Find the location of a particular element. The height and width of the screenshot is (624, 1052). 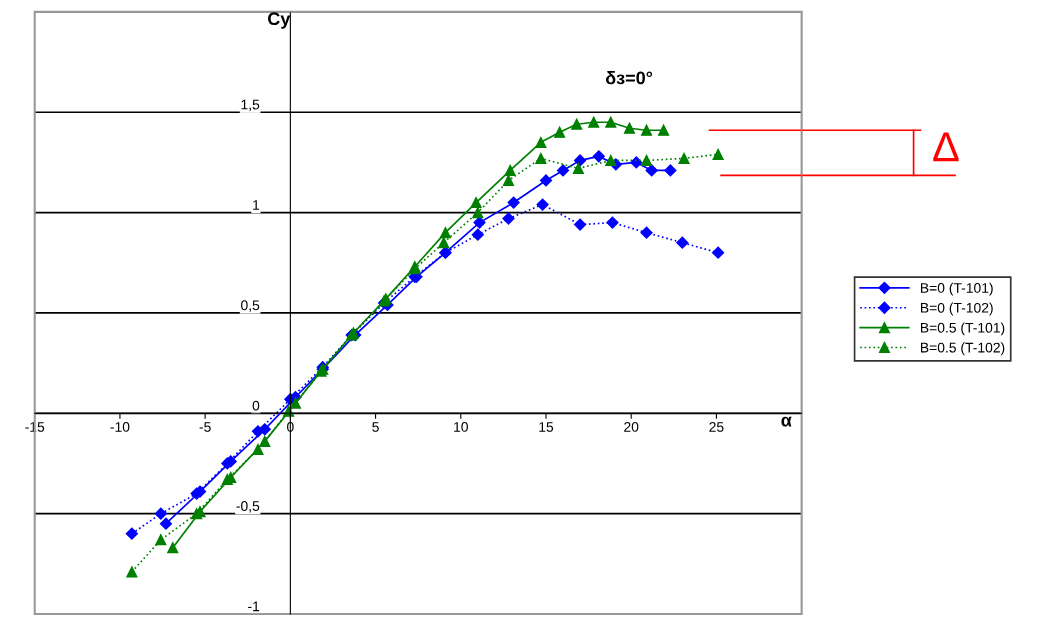

y-tick-label: 1,5 is located at coordinates (250, 105).